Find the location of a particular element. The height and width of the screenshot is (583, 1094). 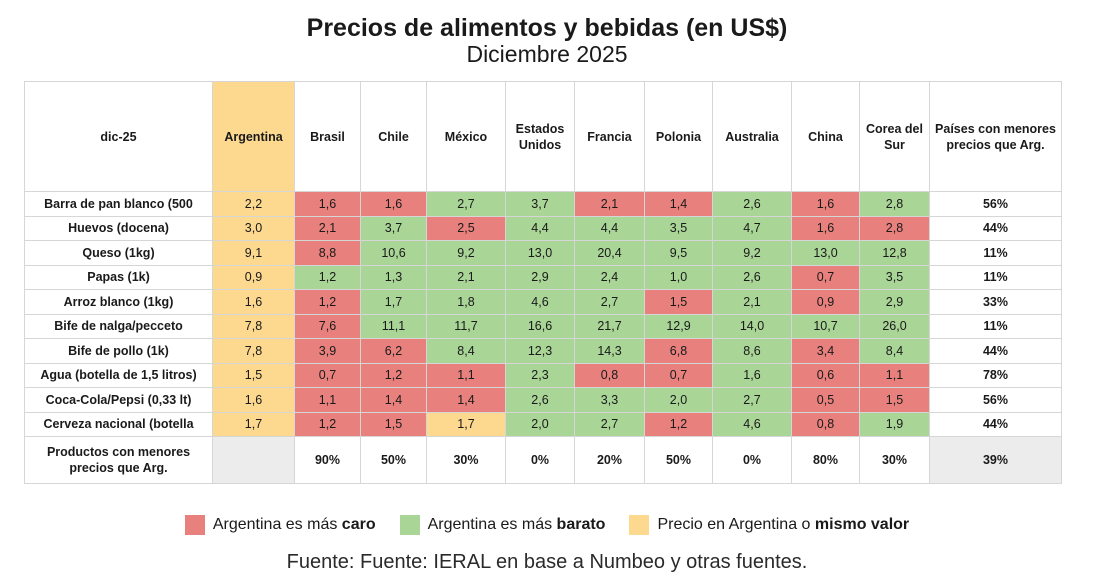

price-cell: 2,8 is located at coordinates (894, 228).